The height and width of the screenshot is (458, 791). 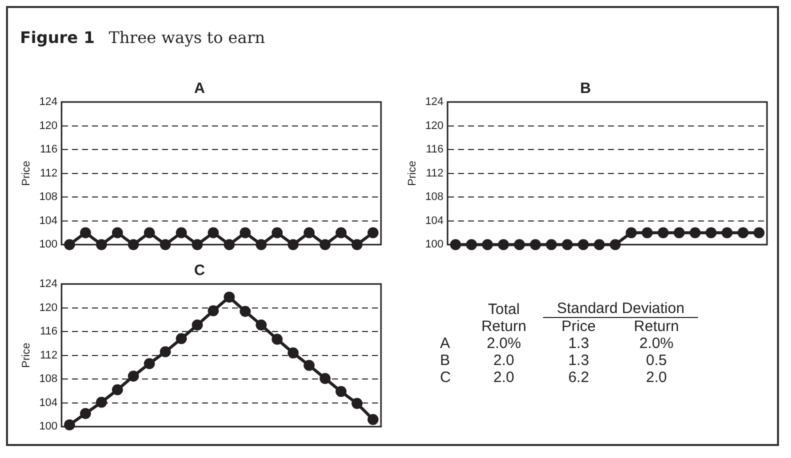 I want to click on text: B, so click(x=446, y=360).